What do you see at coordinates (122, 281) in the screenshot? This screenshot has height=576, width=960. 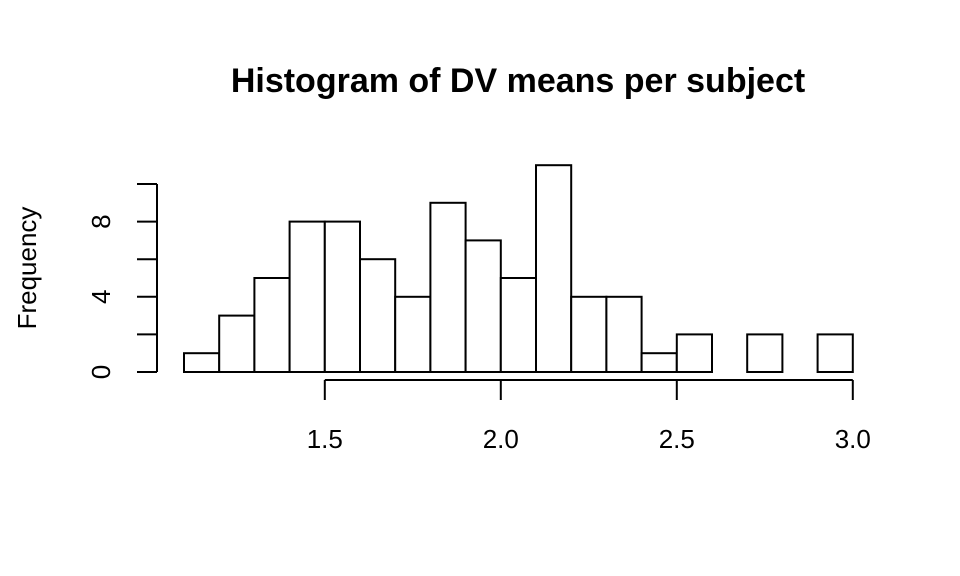 I see `y-axis: 0 4 8` at bounding box center [122, 281].